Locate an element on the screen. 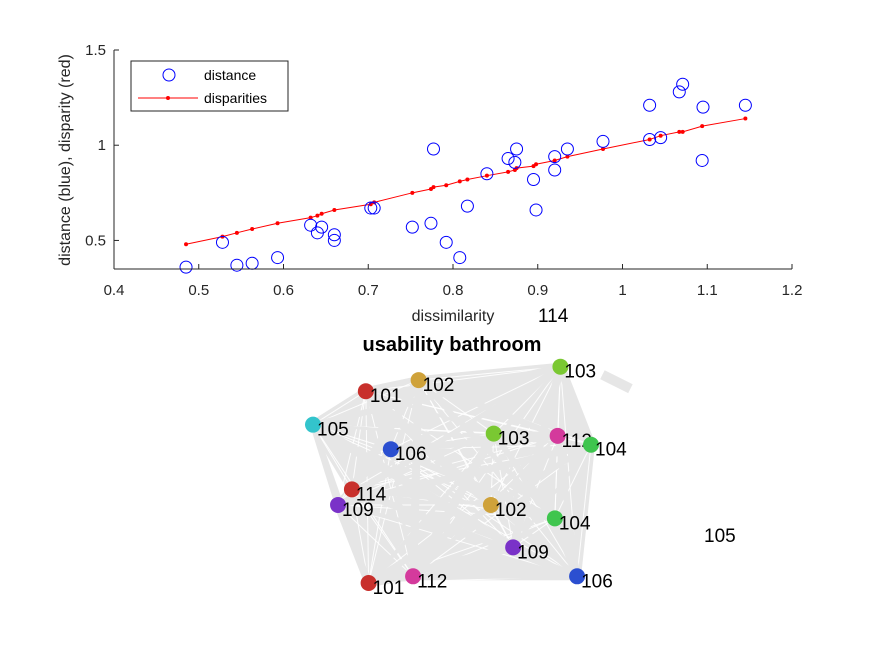 The image size is (875, 656). y-tick-label: 1.5 is located at coordinates (95, 50).